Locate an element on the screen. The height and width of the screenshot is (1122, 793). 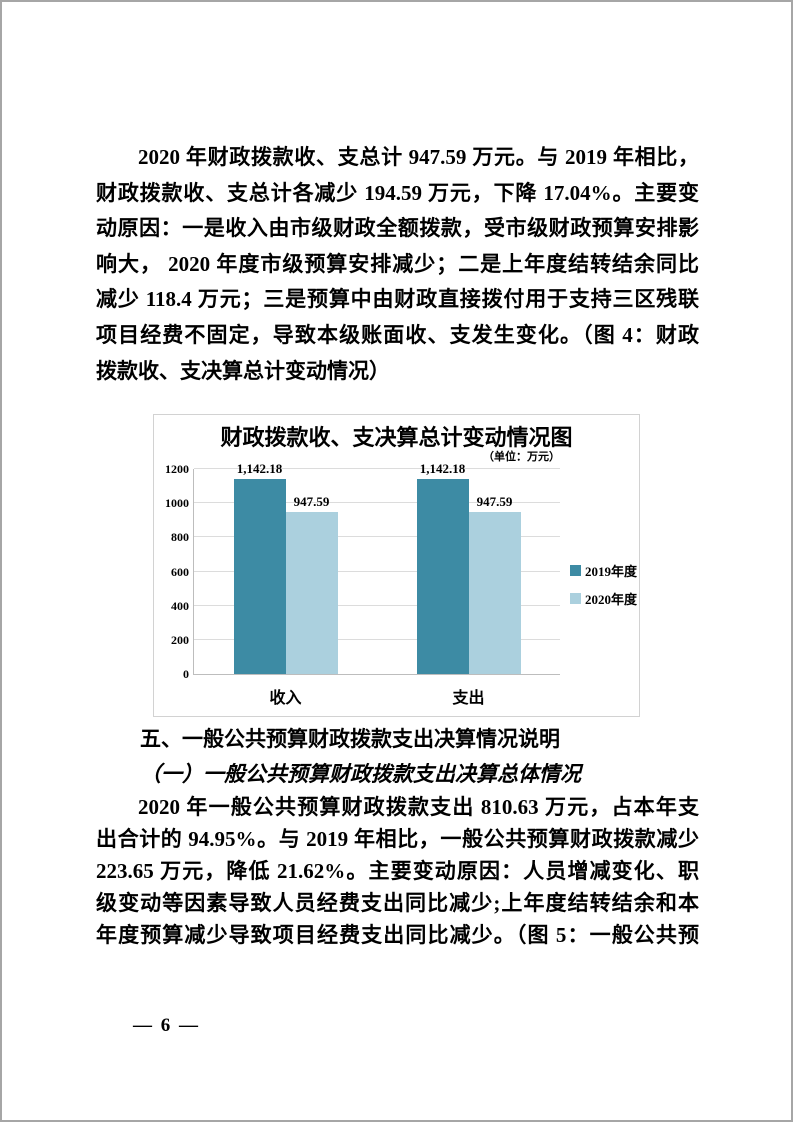
y-axis-tick-label: 600 is located at coordinates (180, 571).